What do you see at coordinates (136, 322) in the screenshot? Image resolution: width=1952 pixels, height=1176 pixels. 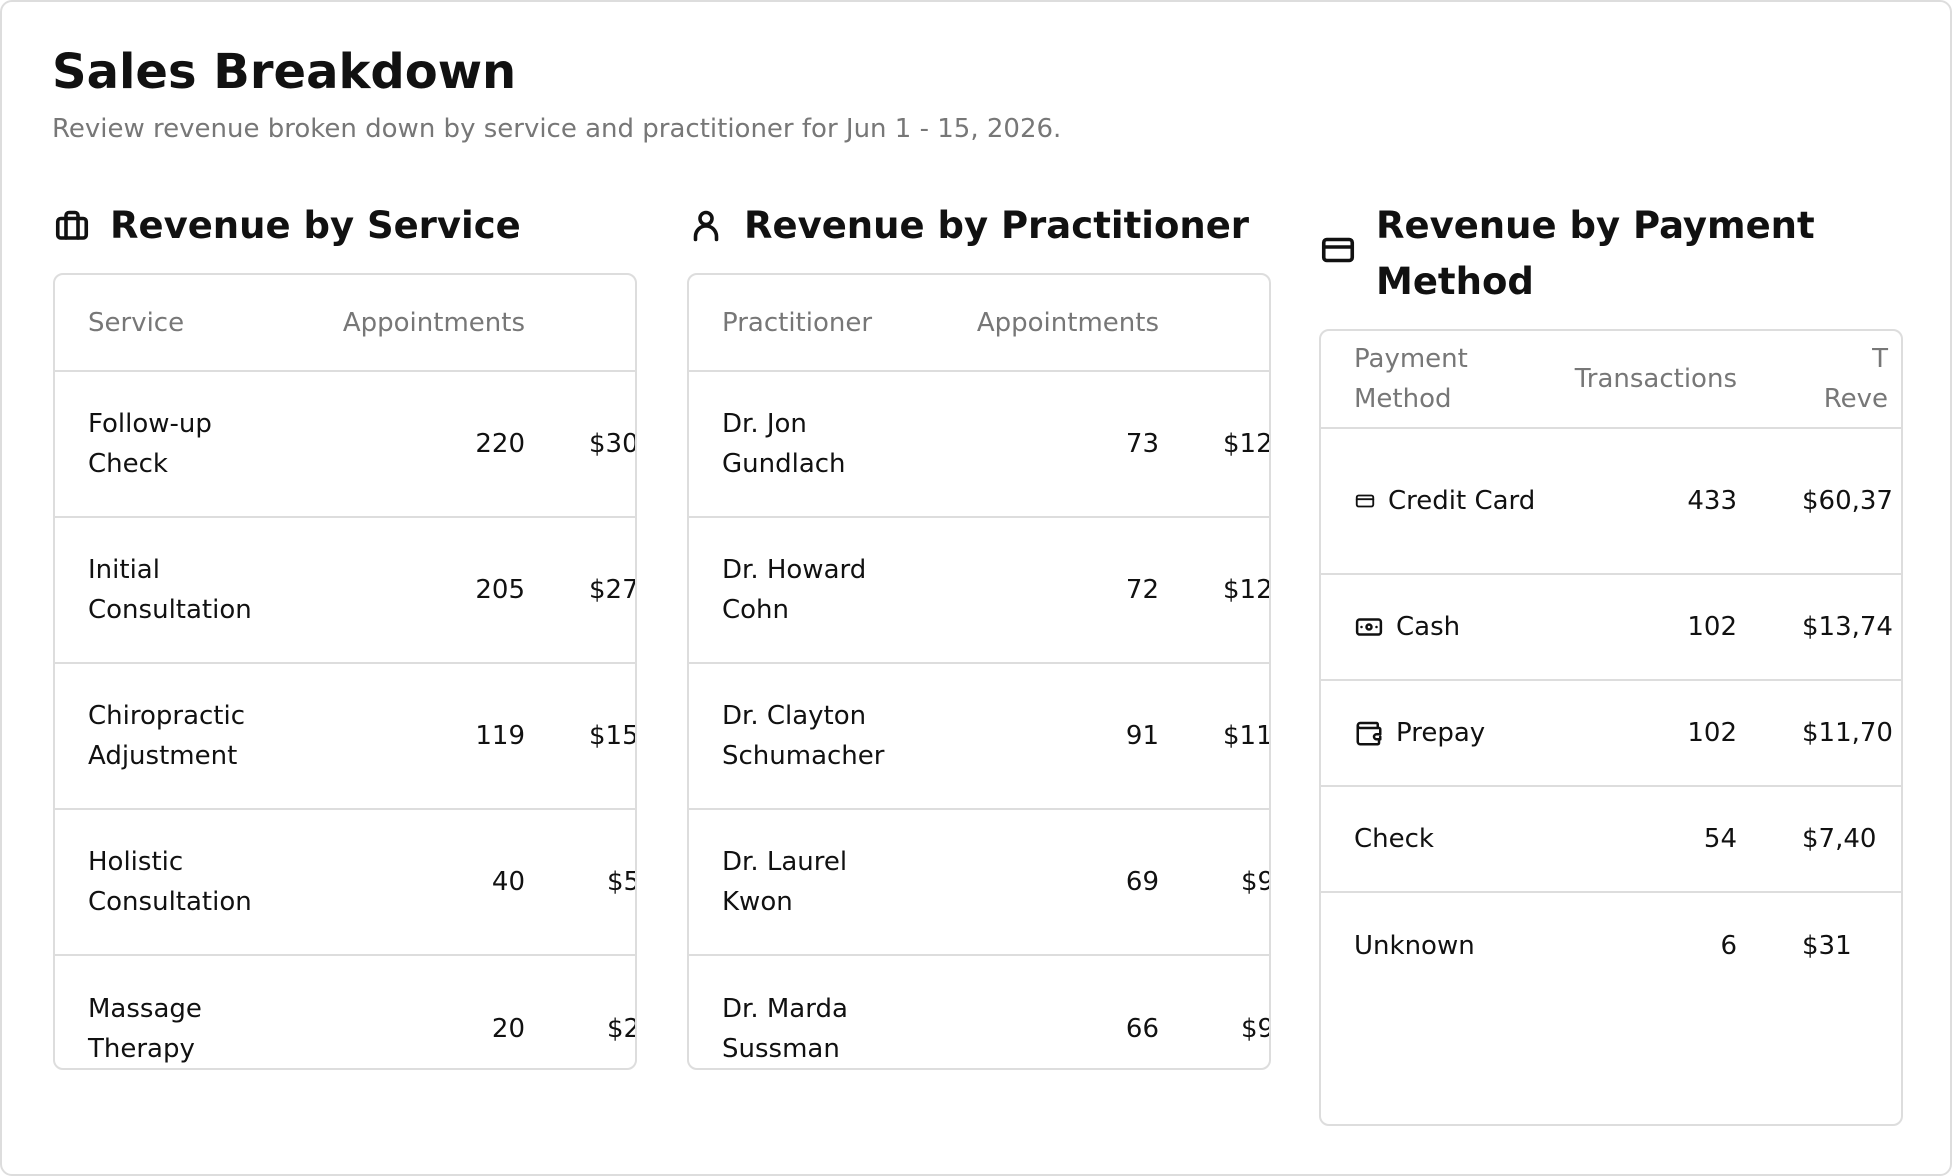 I see `cell-text: Service` at bounding box center [136, 322].